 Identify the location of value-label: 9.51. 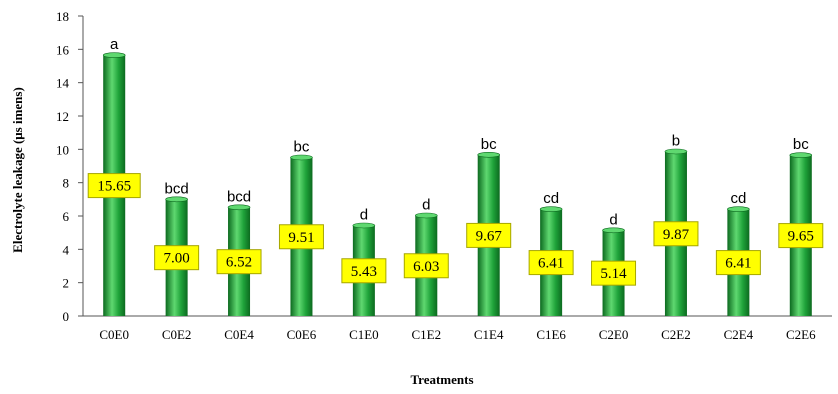
(301, 238).